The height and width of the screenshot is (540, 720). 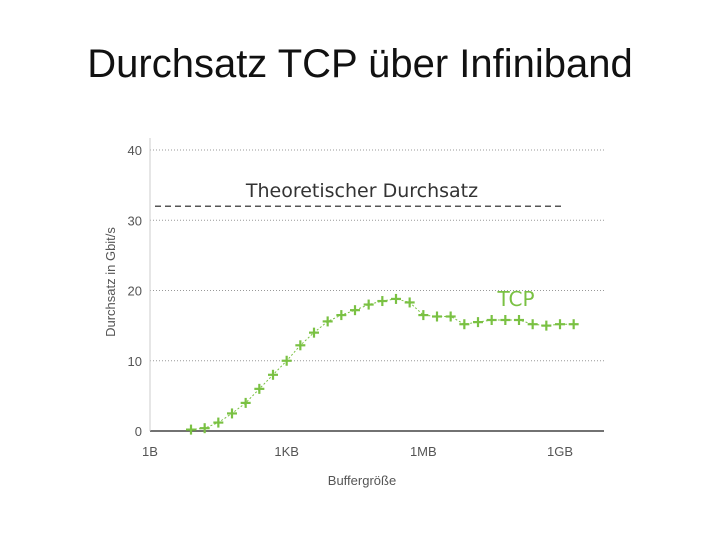 What do you see at coordinates (135, 361) in the screenshot?
I see `y-tick-label-10: 10` at bounding box center [135, 361].